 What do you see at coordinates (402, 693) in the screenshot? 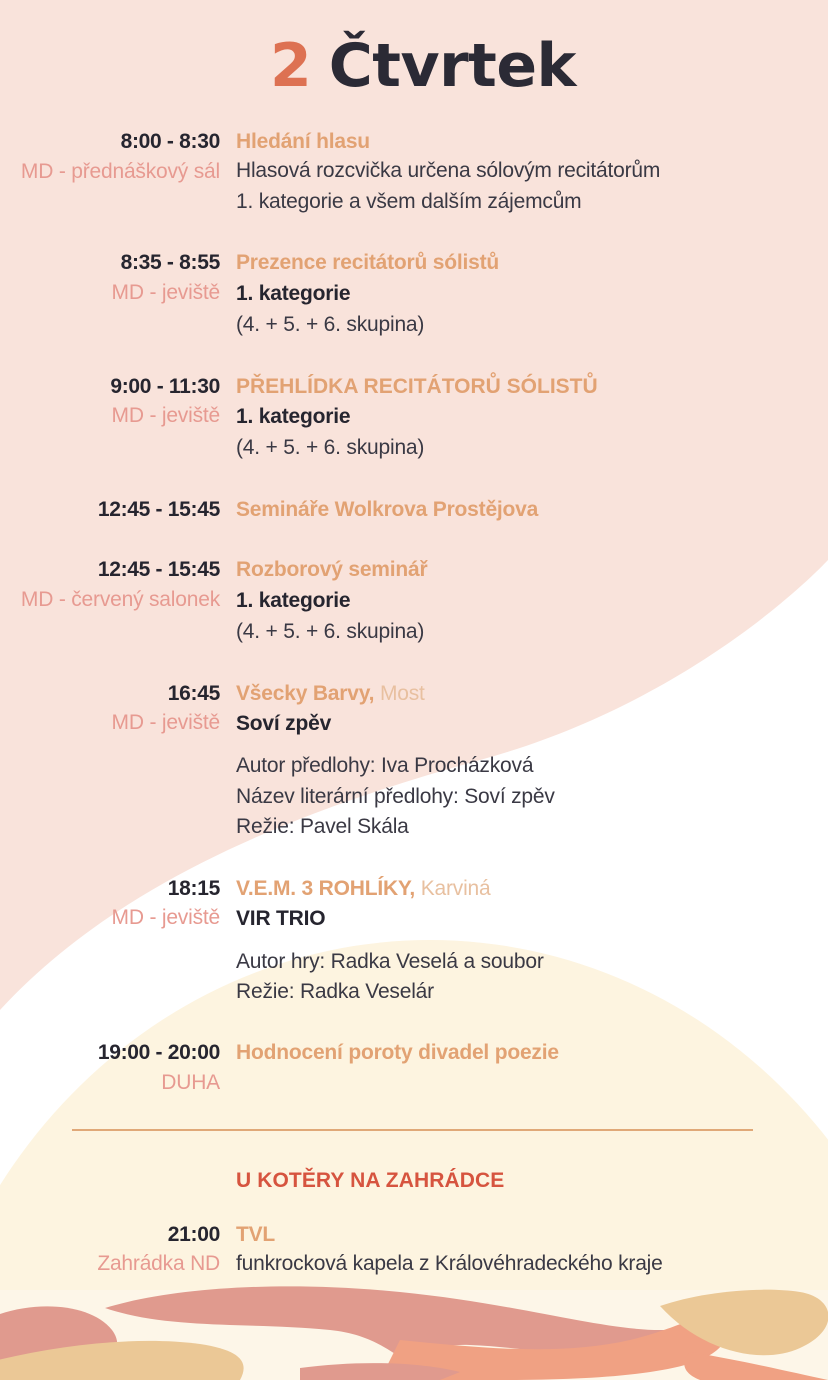
I see `event-town: Most` at bounding box center [402, 693].